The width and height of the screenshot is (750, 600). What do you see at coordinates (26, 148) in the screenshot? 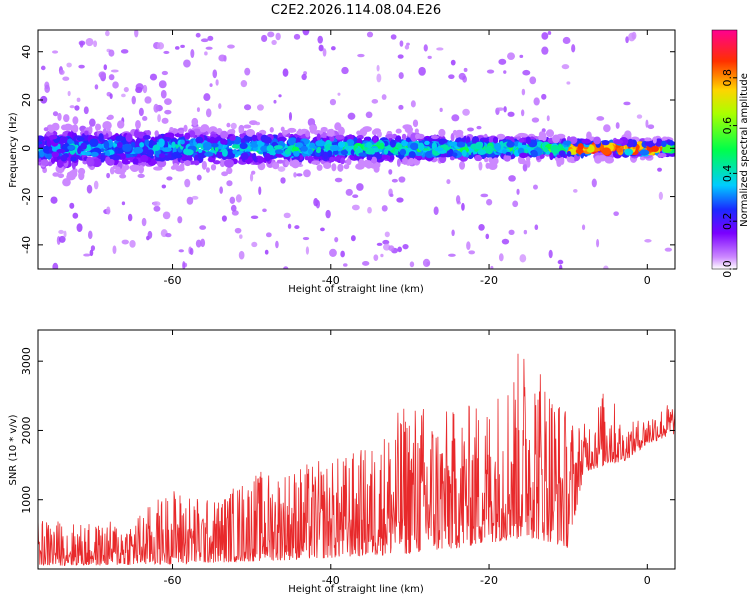
I see `y-tick-label: 0` at bounding box center [26, 148].